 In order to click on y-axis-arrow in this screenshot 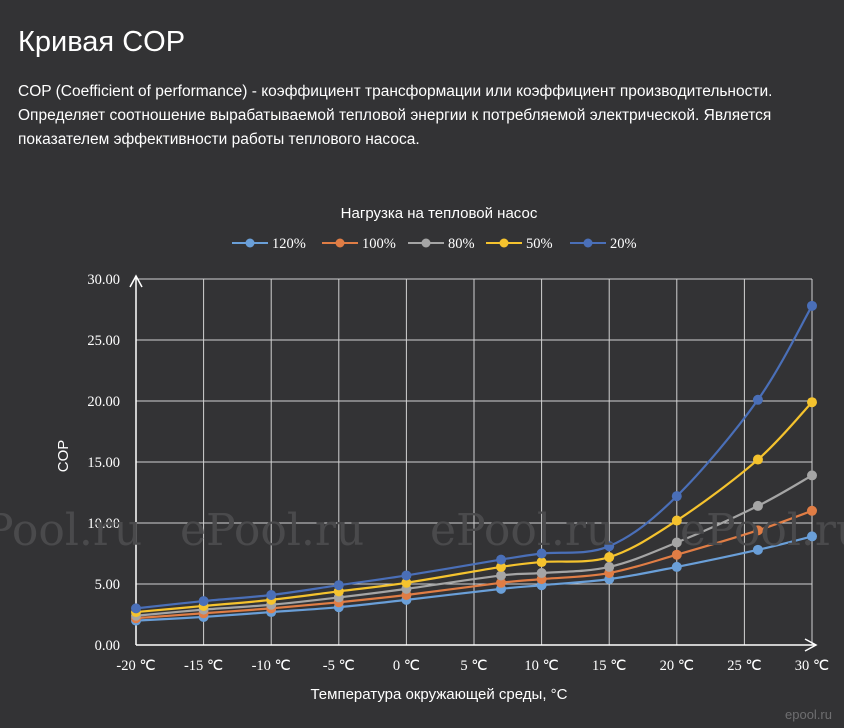, I will do `click(136, 281)`.